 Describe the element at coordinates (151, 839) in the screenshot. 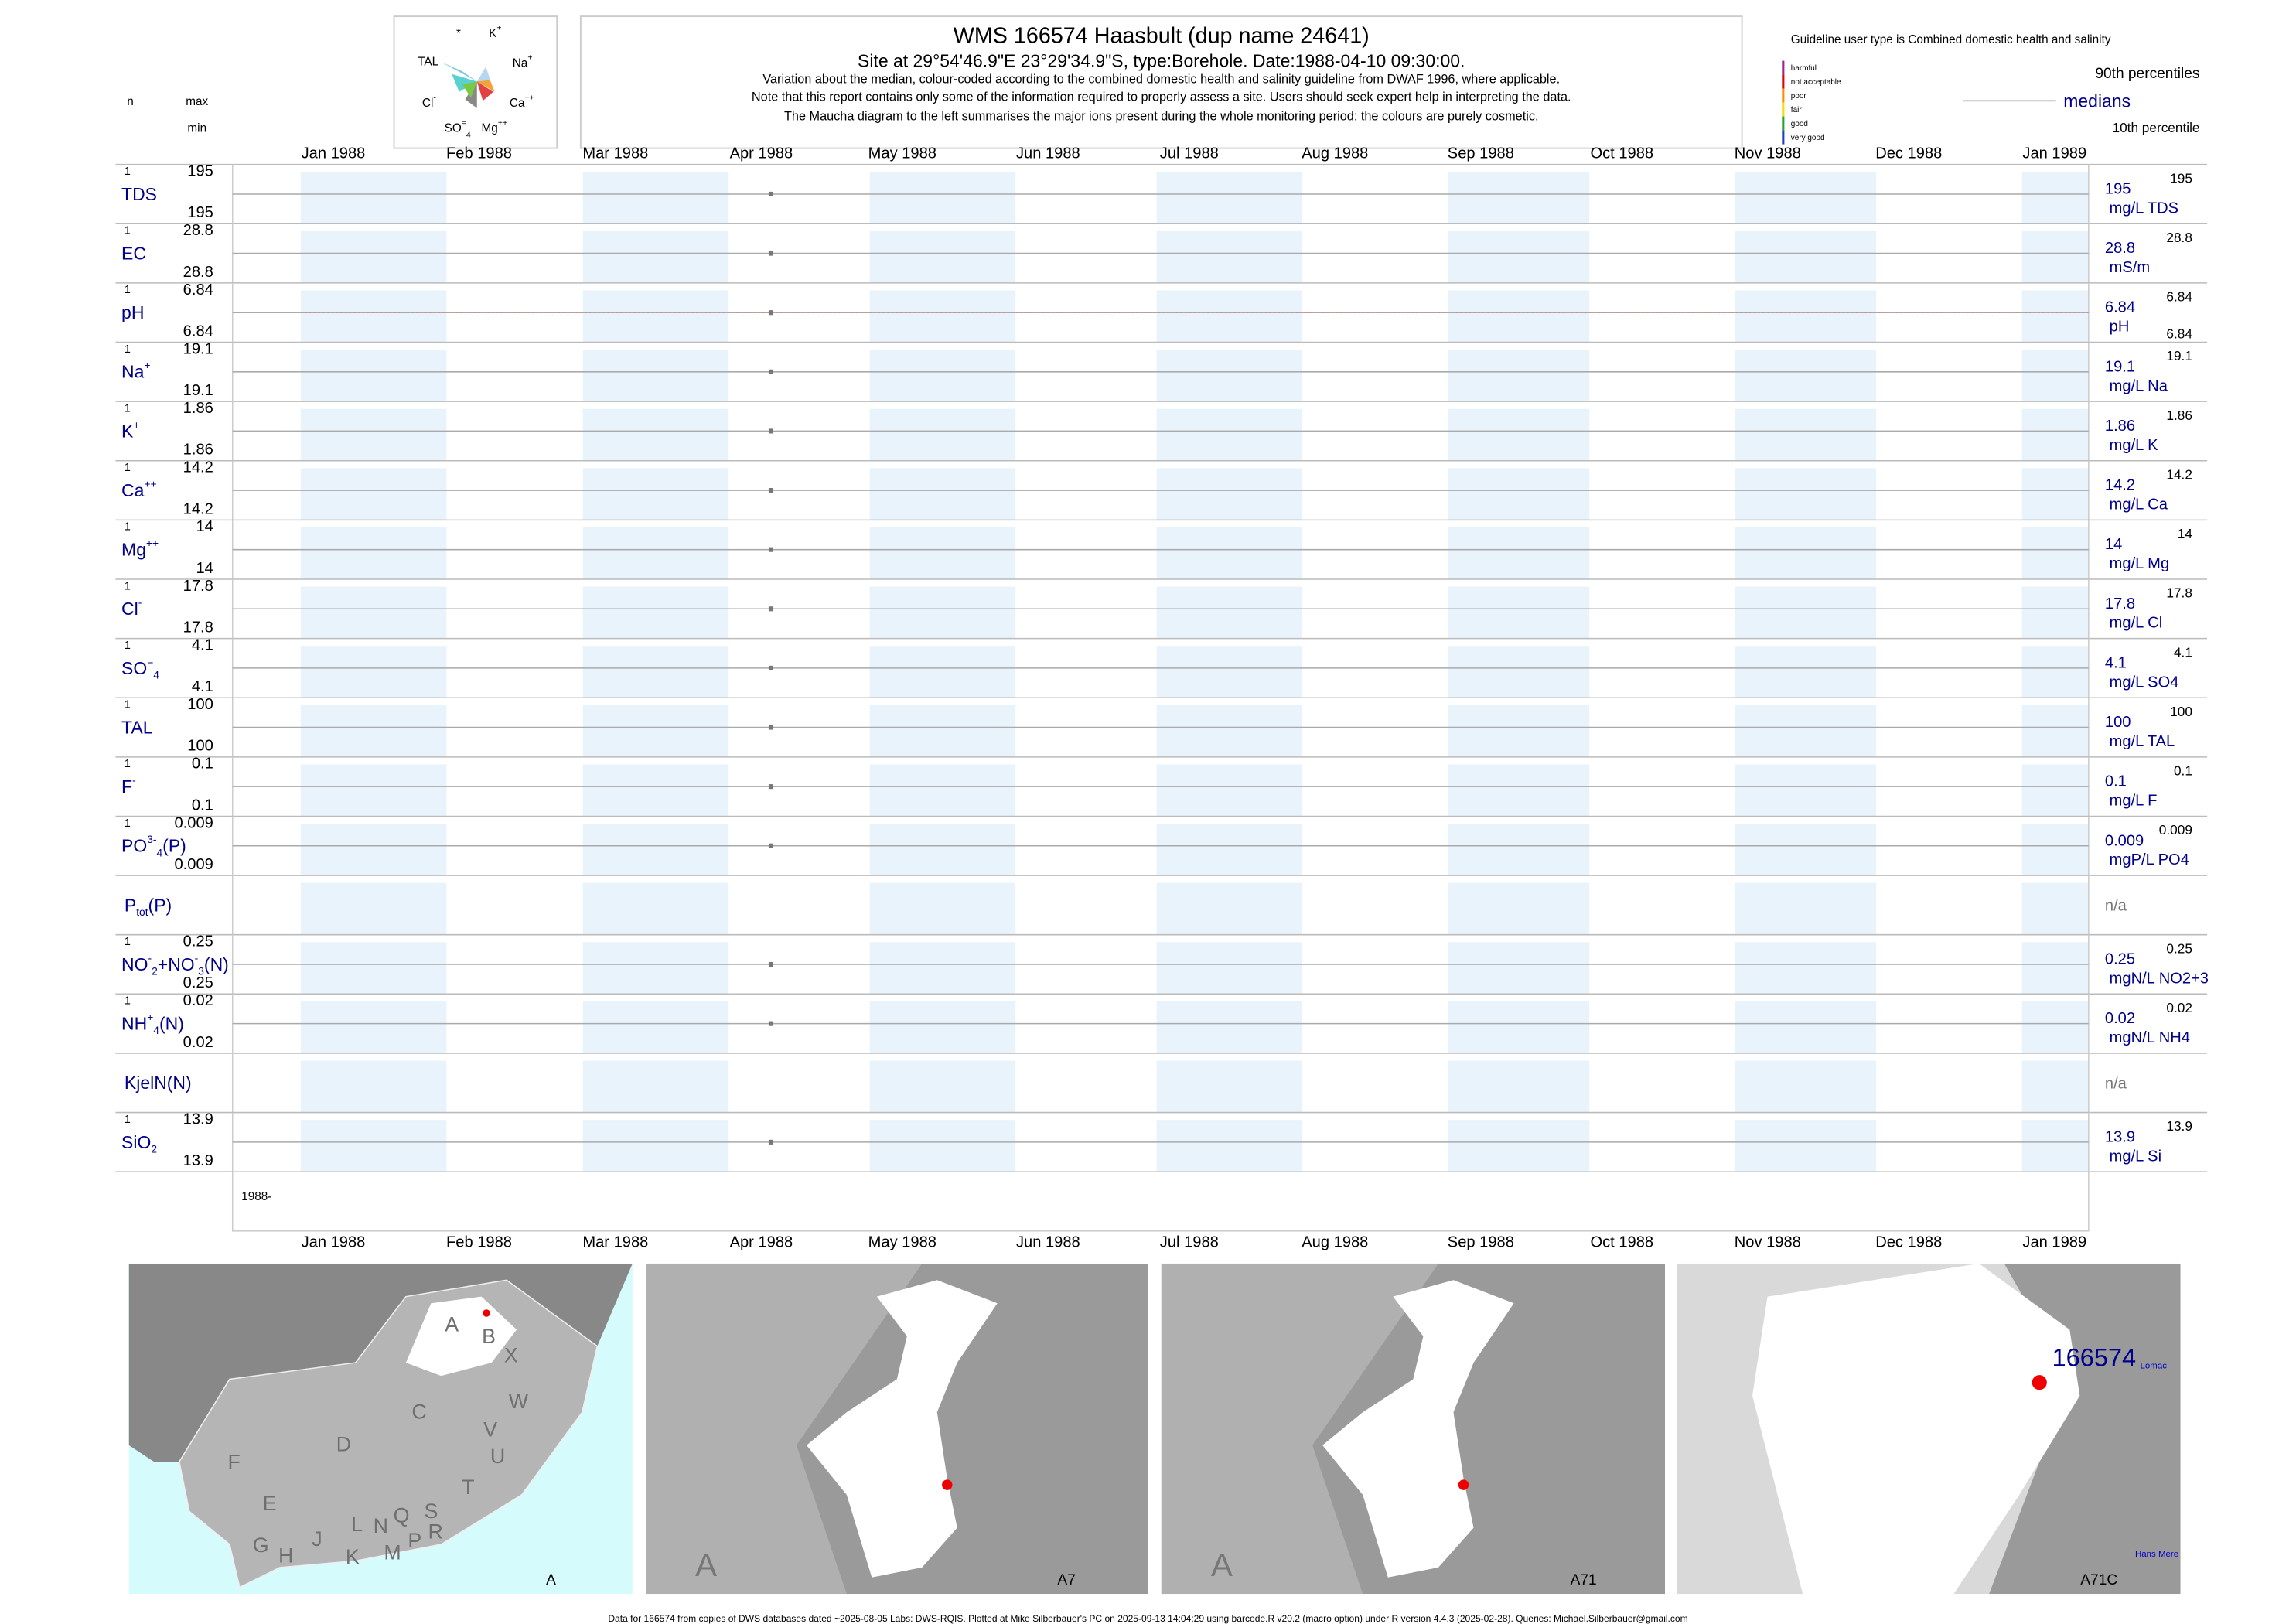

I see `label-sup: 3-` at that location.